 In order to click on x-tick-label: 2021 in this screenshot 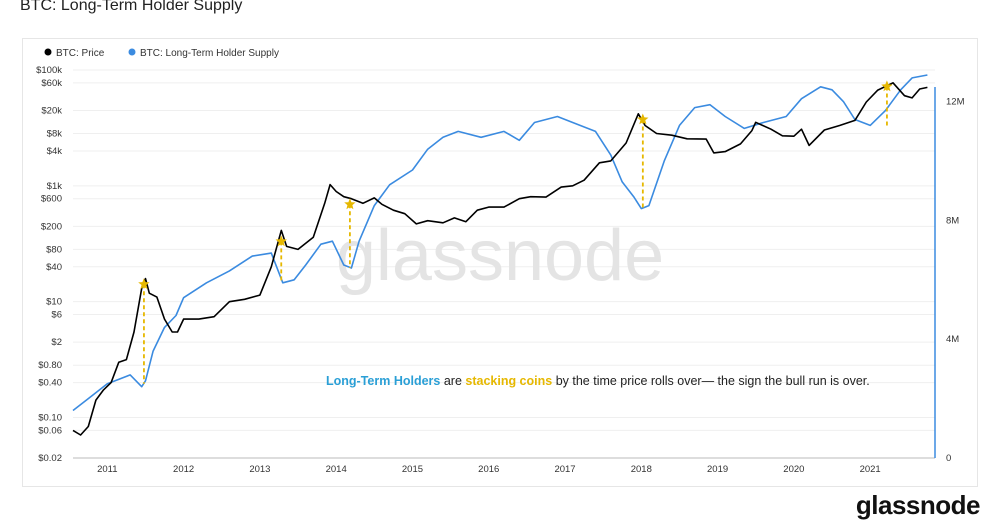, I will do `click(870, 469)`.